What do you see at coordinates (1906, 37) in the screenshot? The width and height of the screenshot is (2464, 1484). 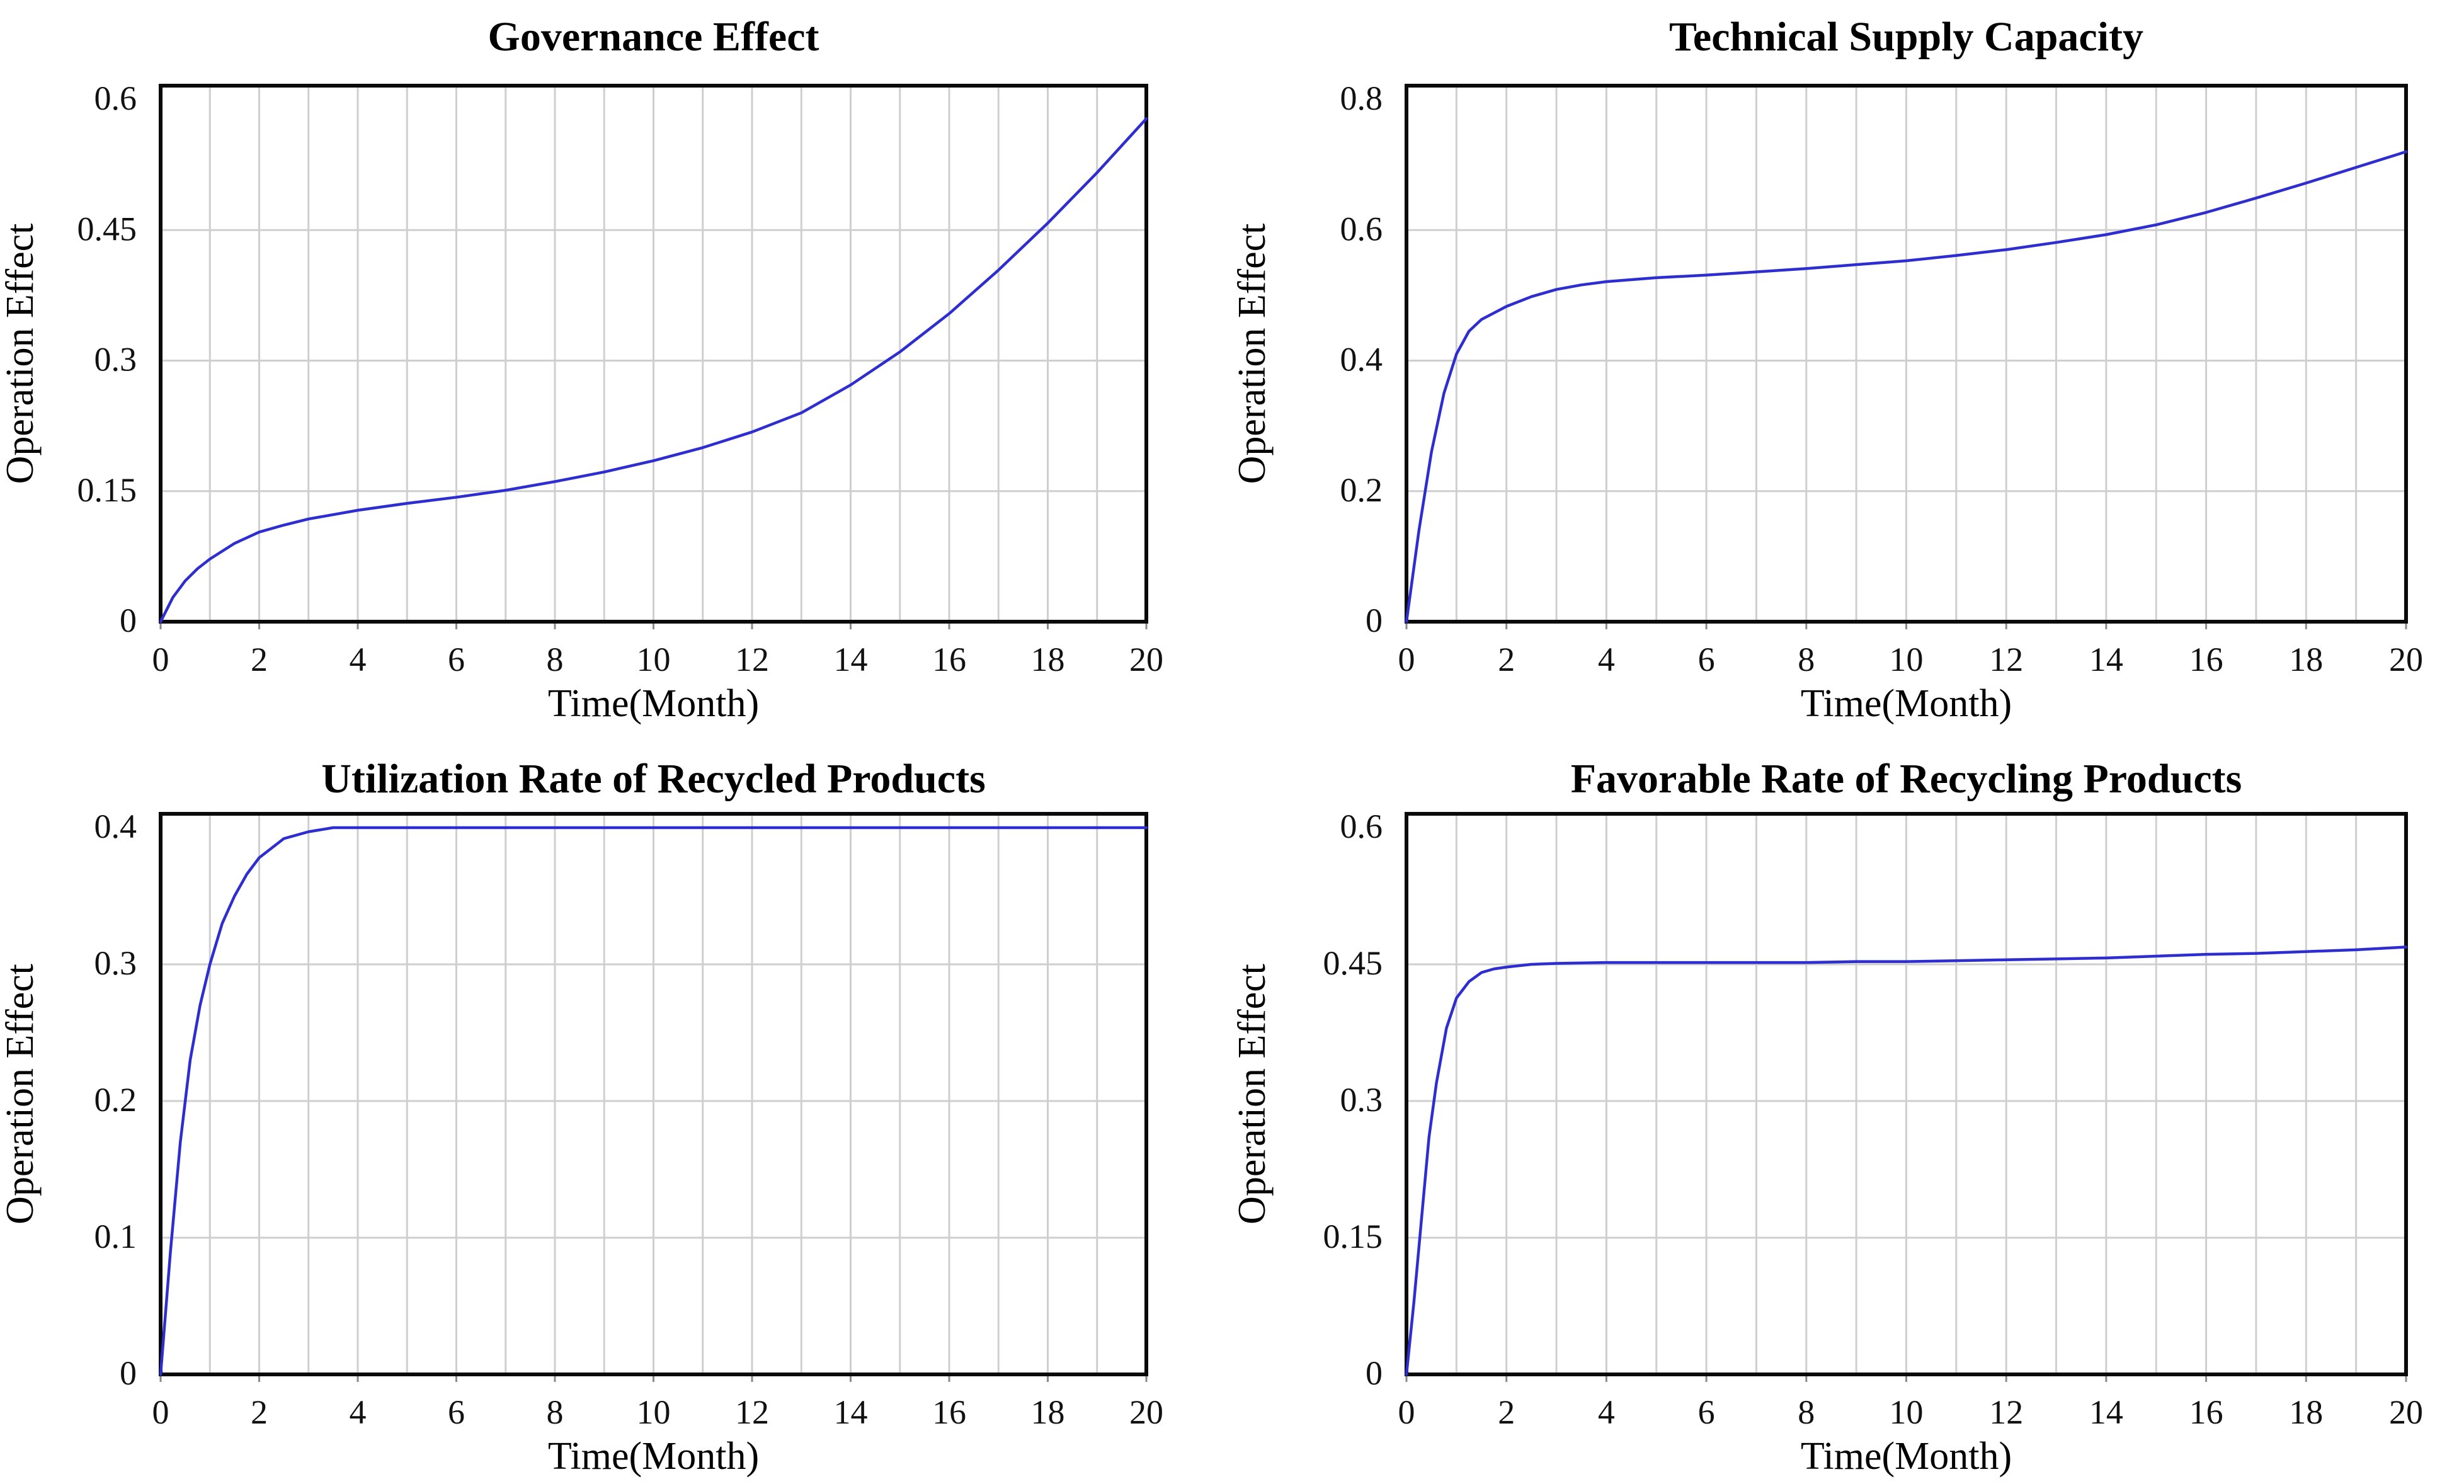 I see `chart-title: Technical Supply Capacity` at bounding box center [1906, 37].